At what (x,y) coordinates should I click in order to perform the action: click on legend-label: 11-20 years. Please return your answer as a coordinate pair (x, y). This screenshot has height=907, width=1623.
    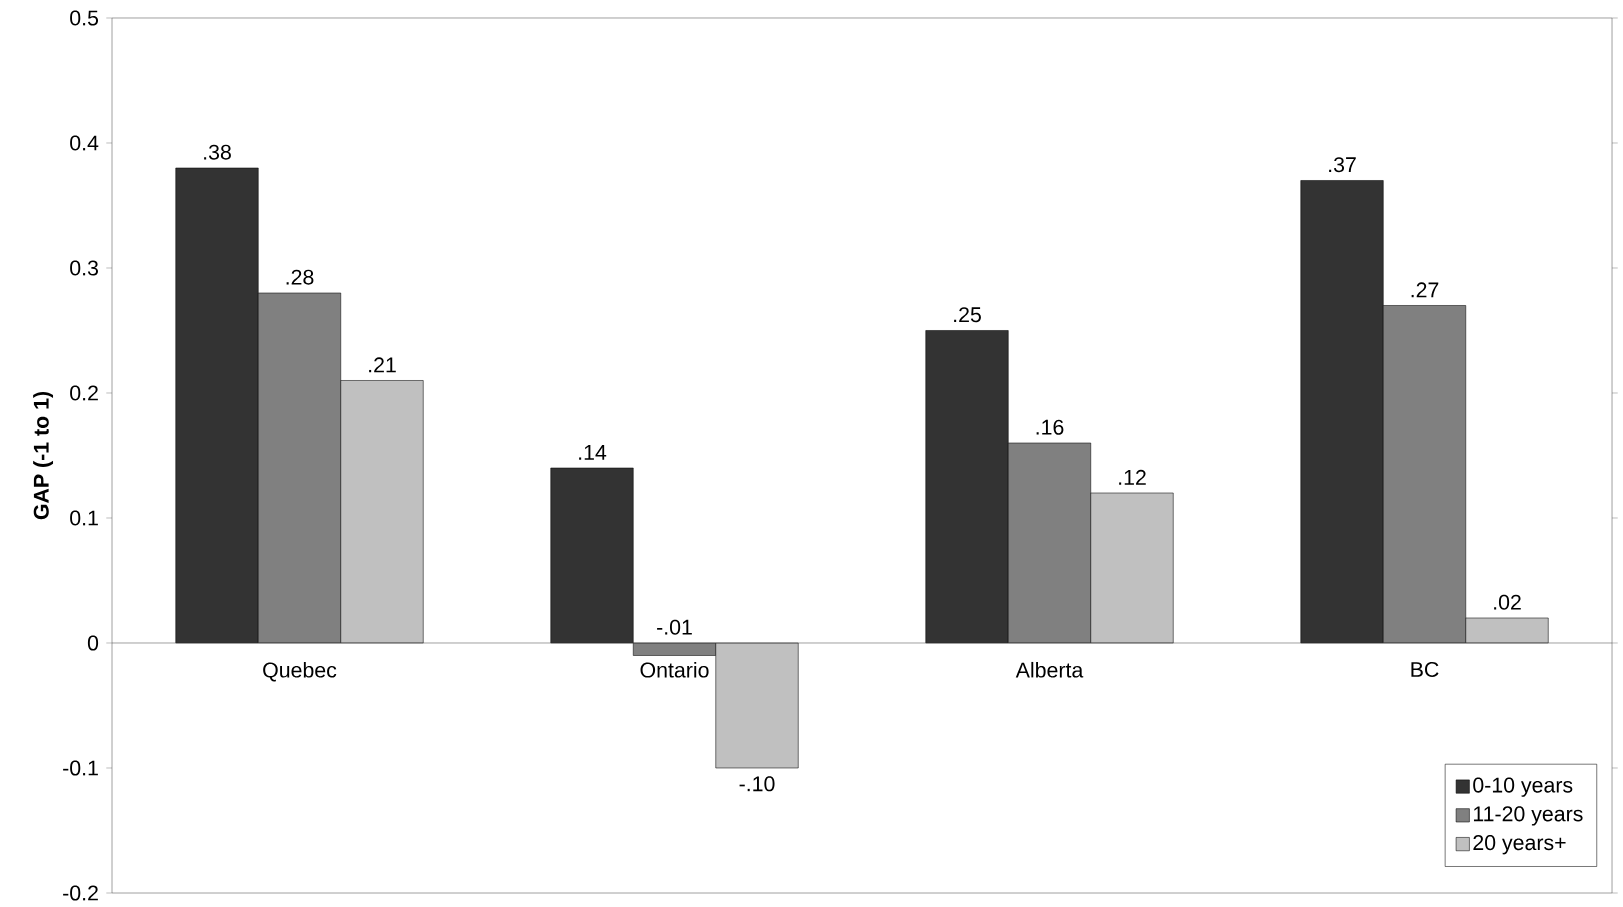
    Looking at the image, I should click on (1528, 816).